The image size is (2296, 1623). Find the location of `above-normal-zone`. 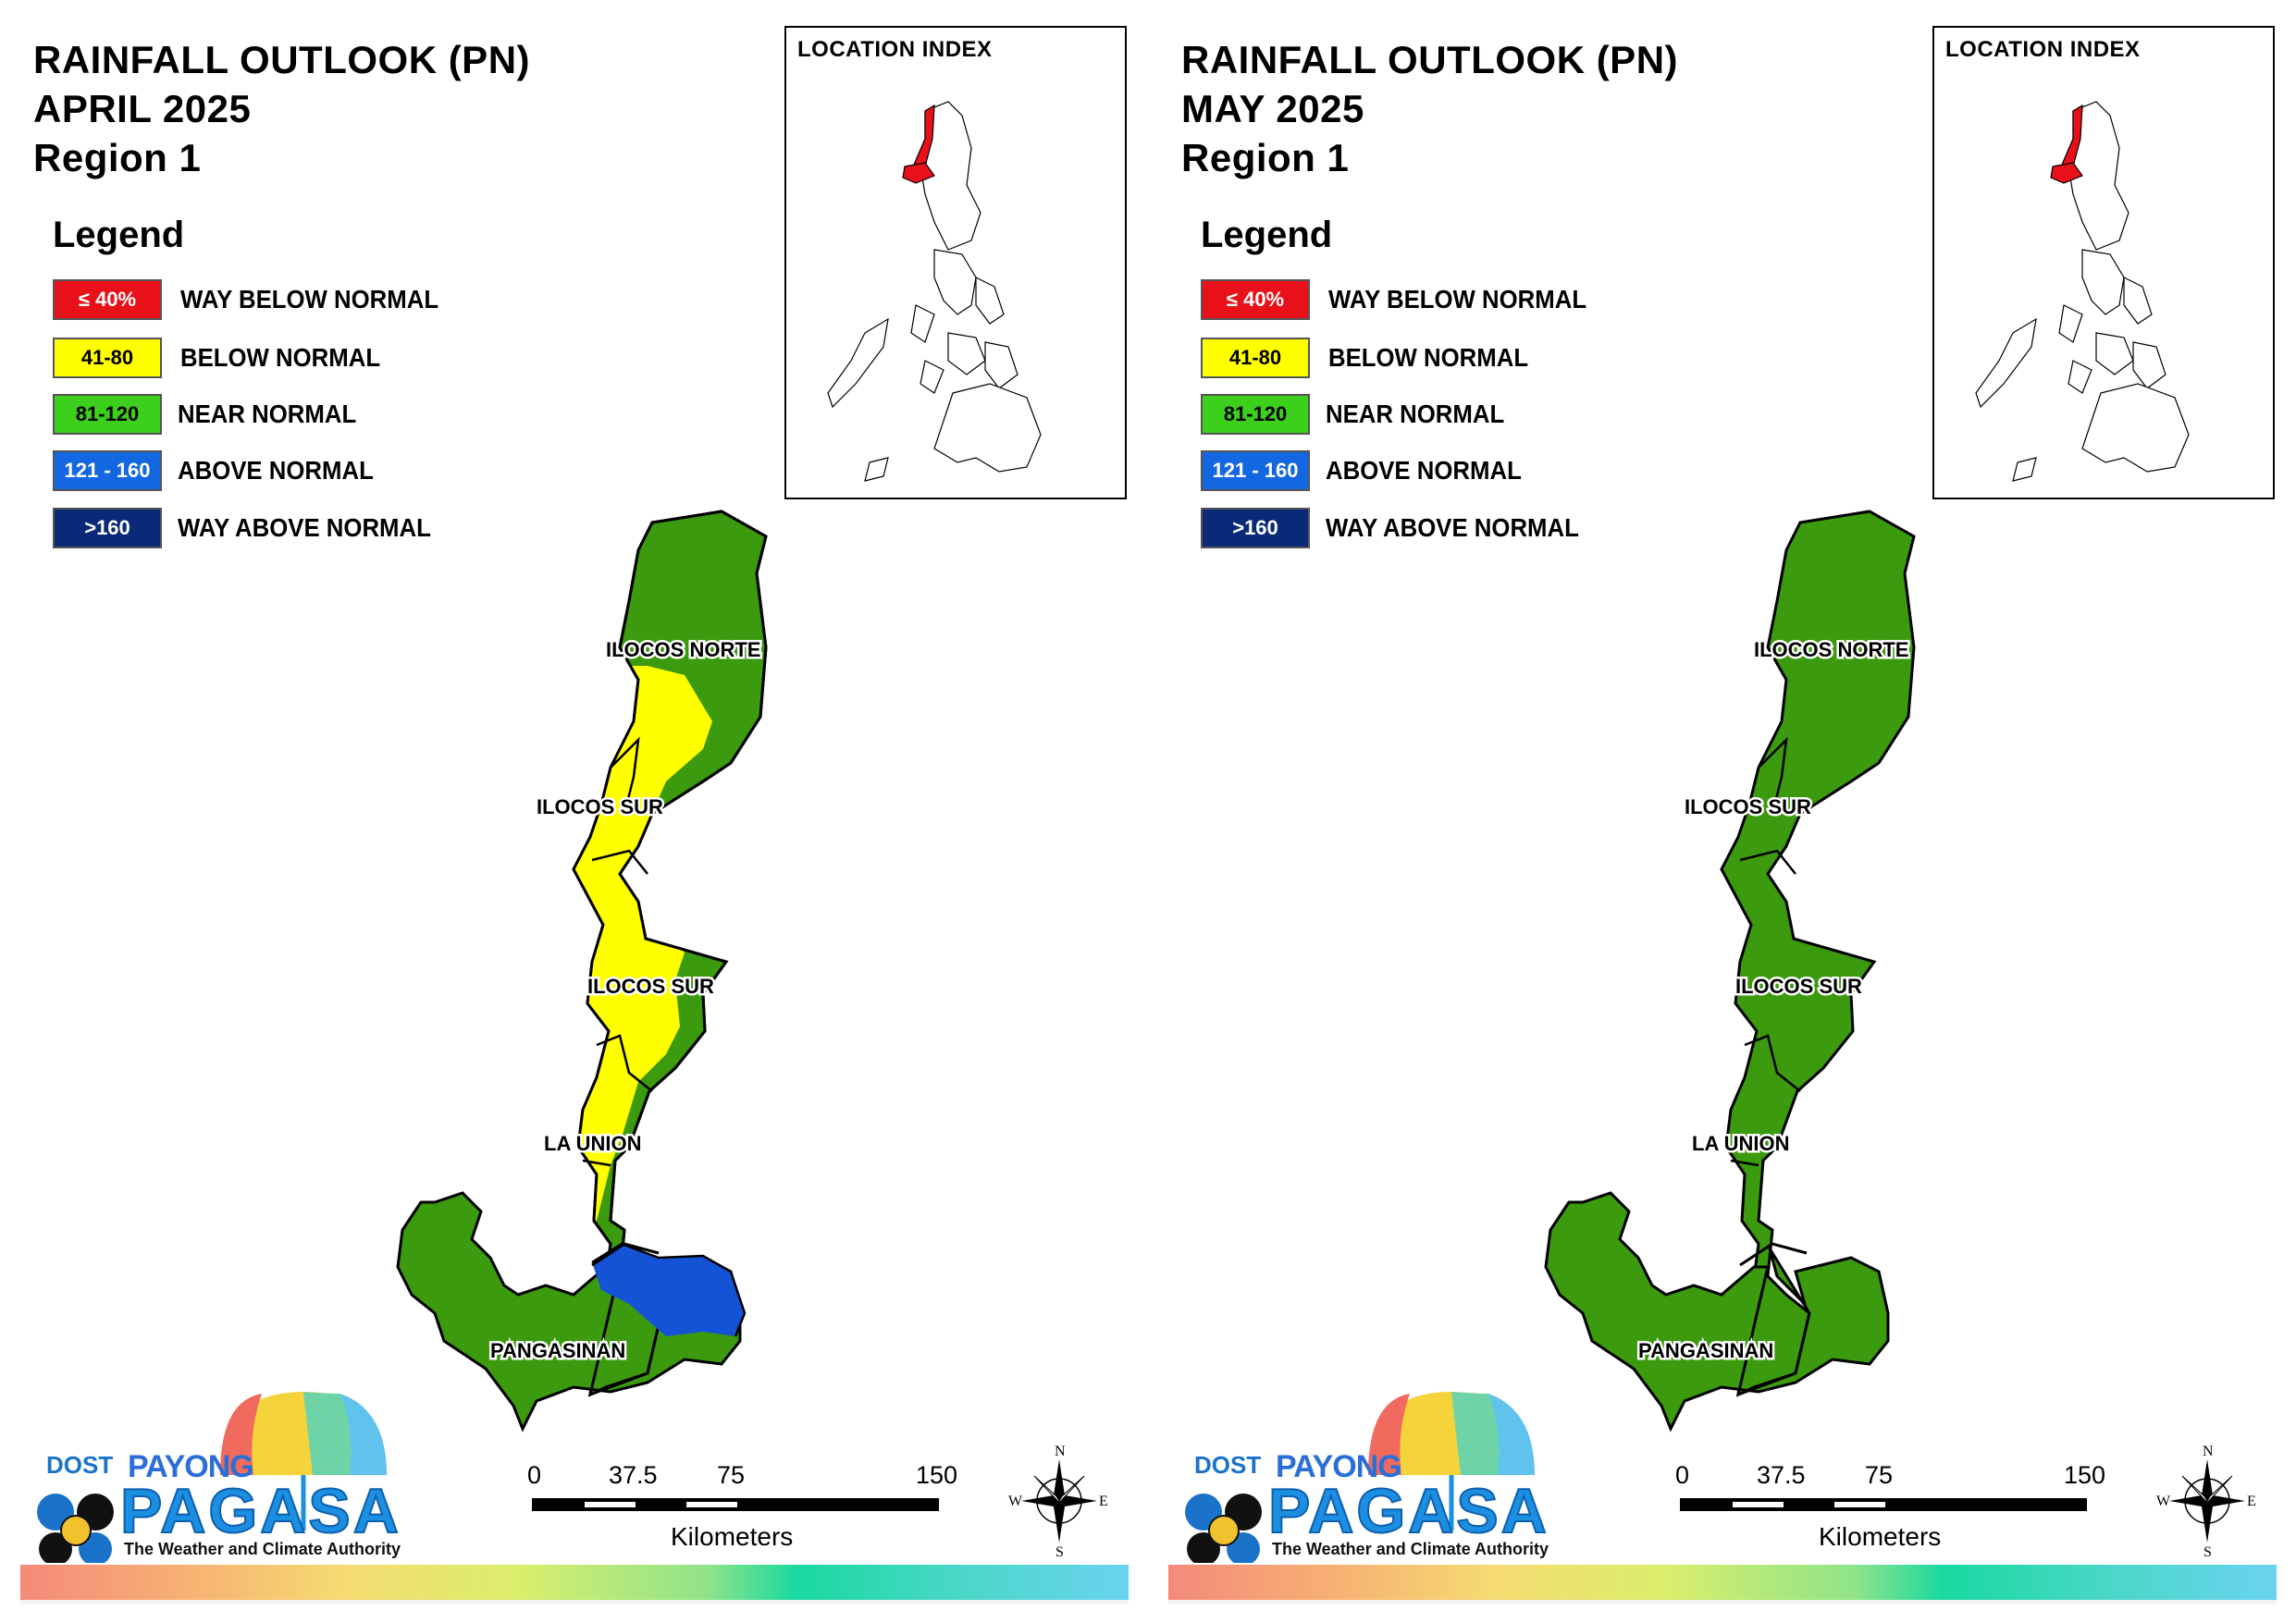

above-normal-zone is located at coordinates (668, 1290).